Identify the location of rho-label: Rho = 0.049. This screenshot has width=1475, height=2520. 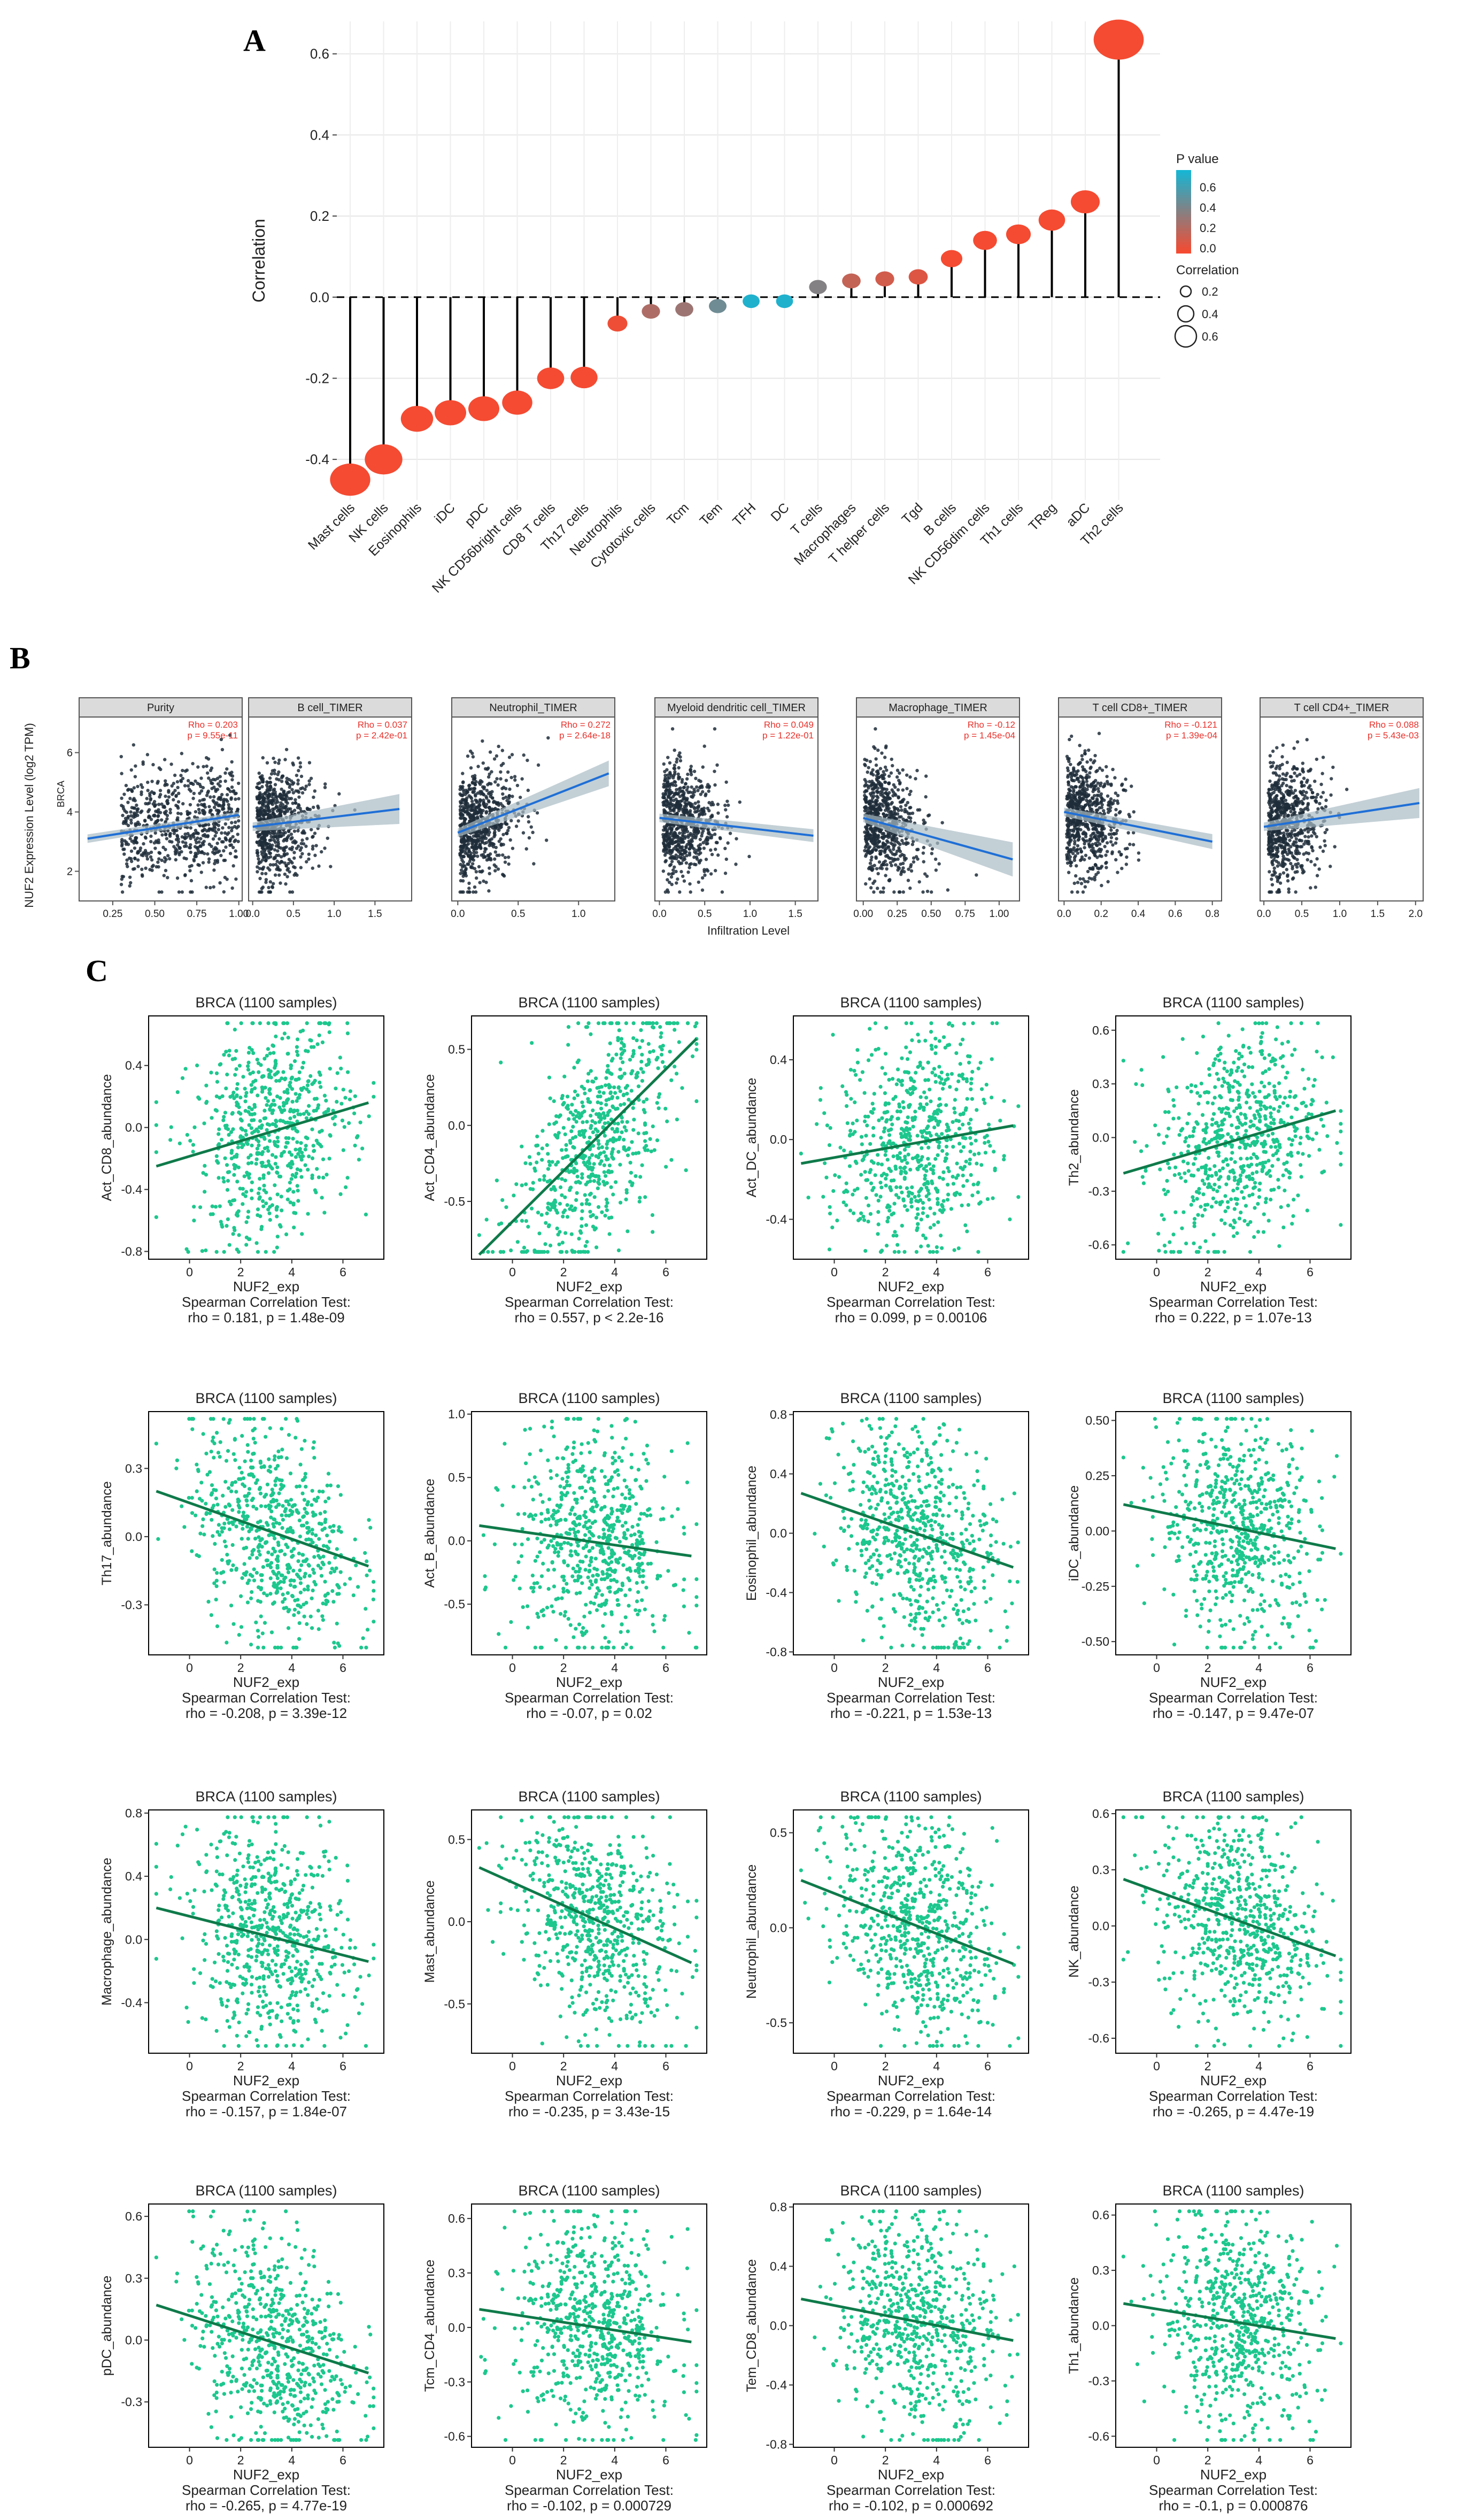
(789, 725).